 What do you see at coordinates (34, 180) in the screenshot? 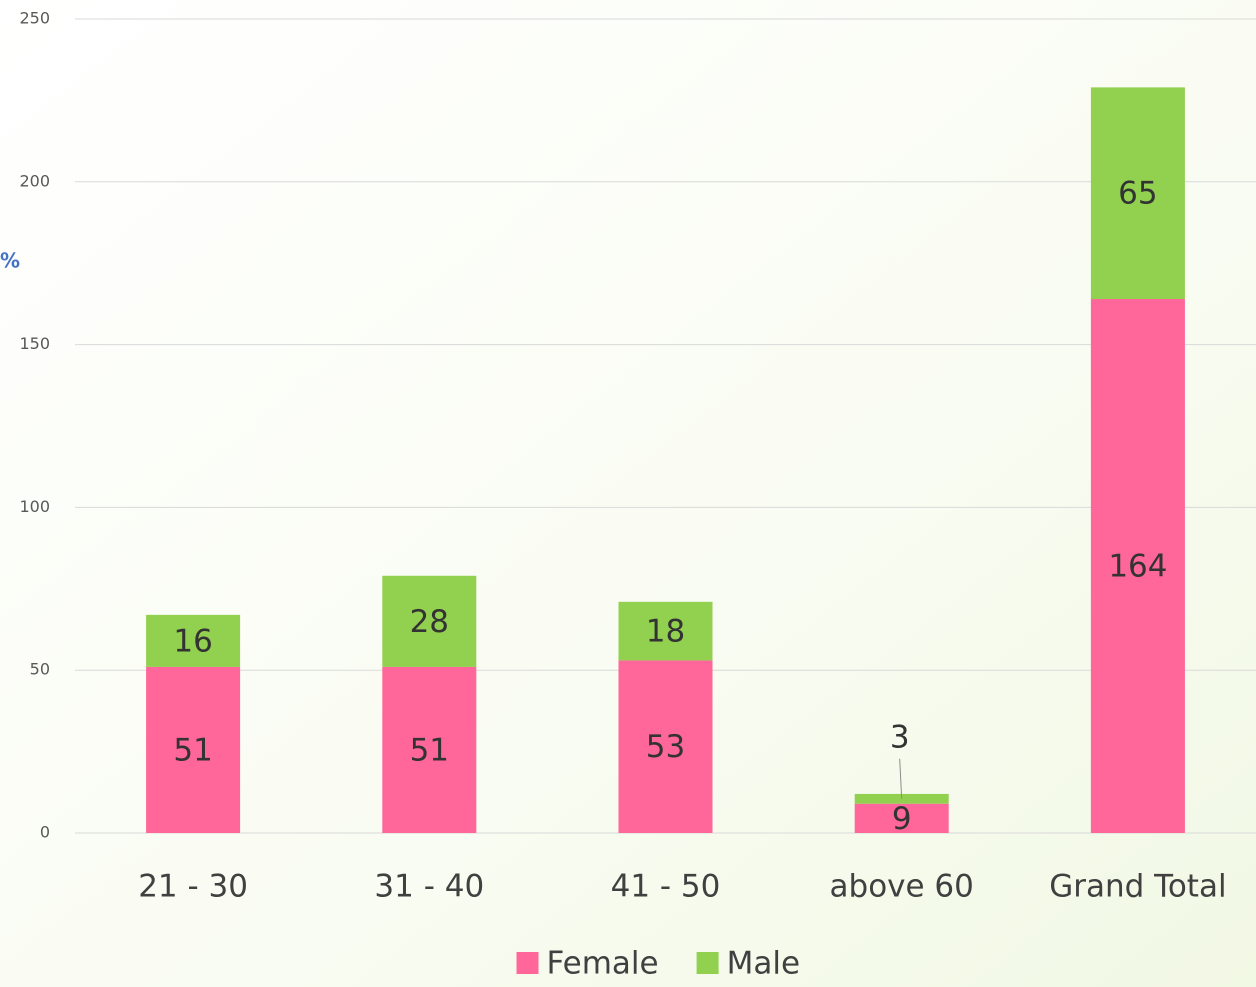
I see `y-tick-label: 200` at bounding box center [34, 180].